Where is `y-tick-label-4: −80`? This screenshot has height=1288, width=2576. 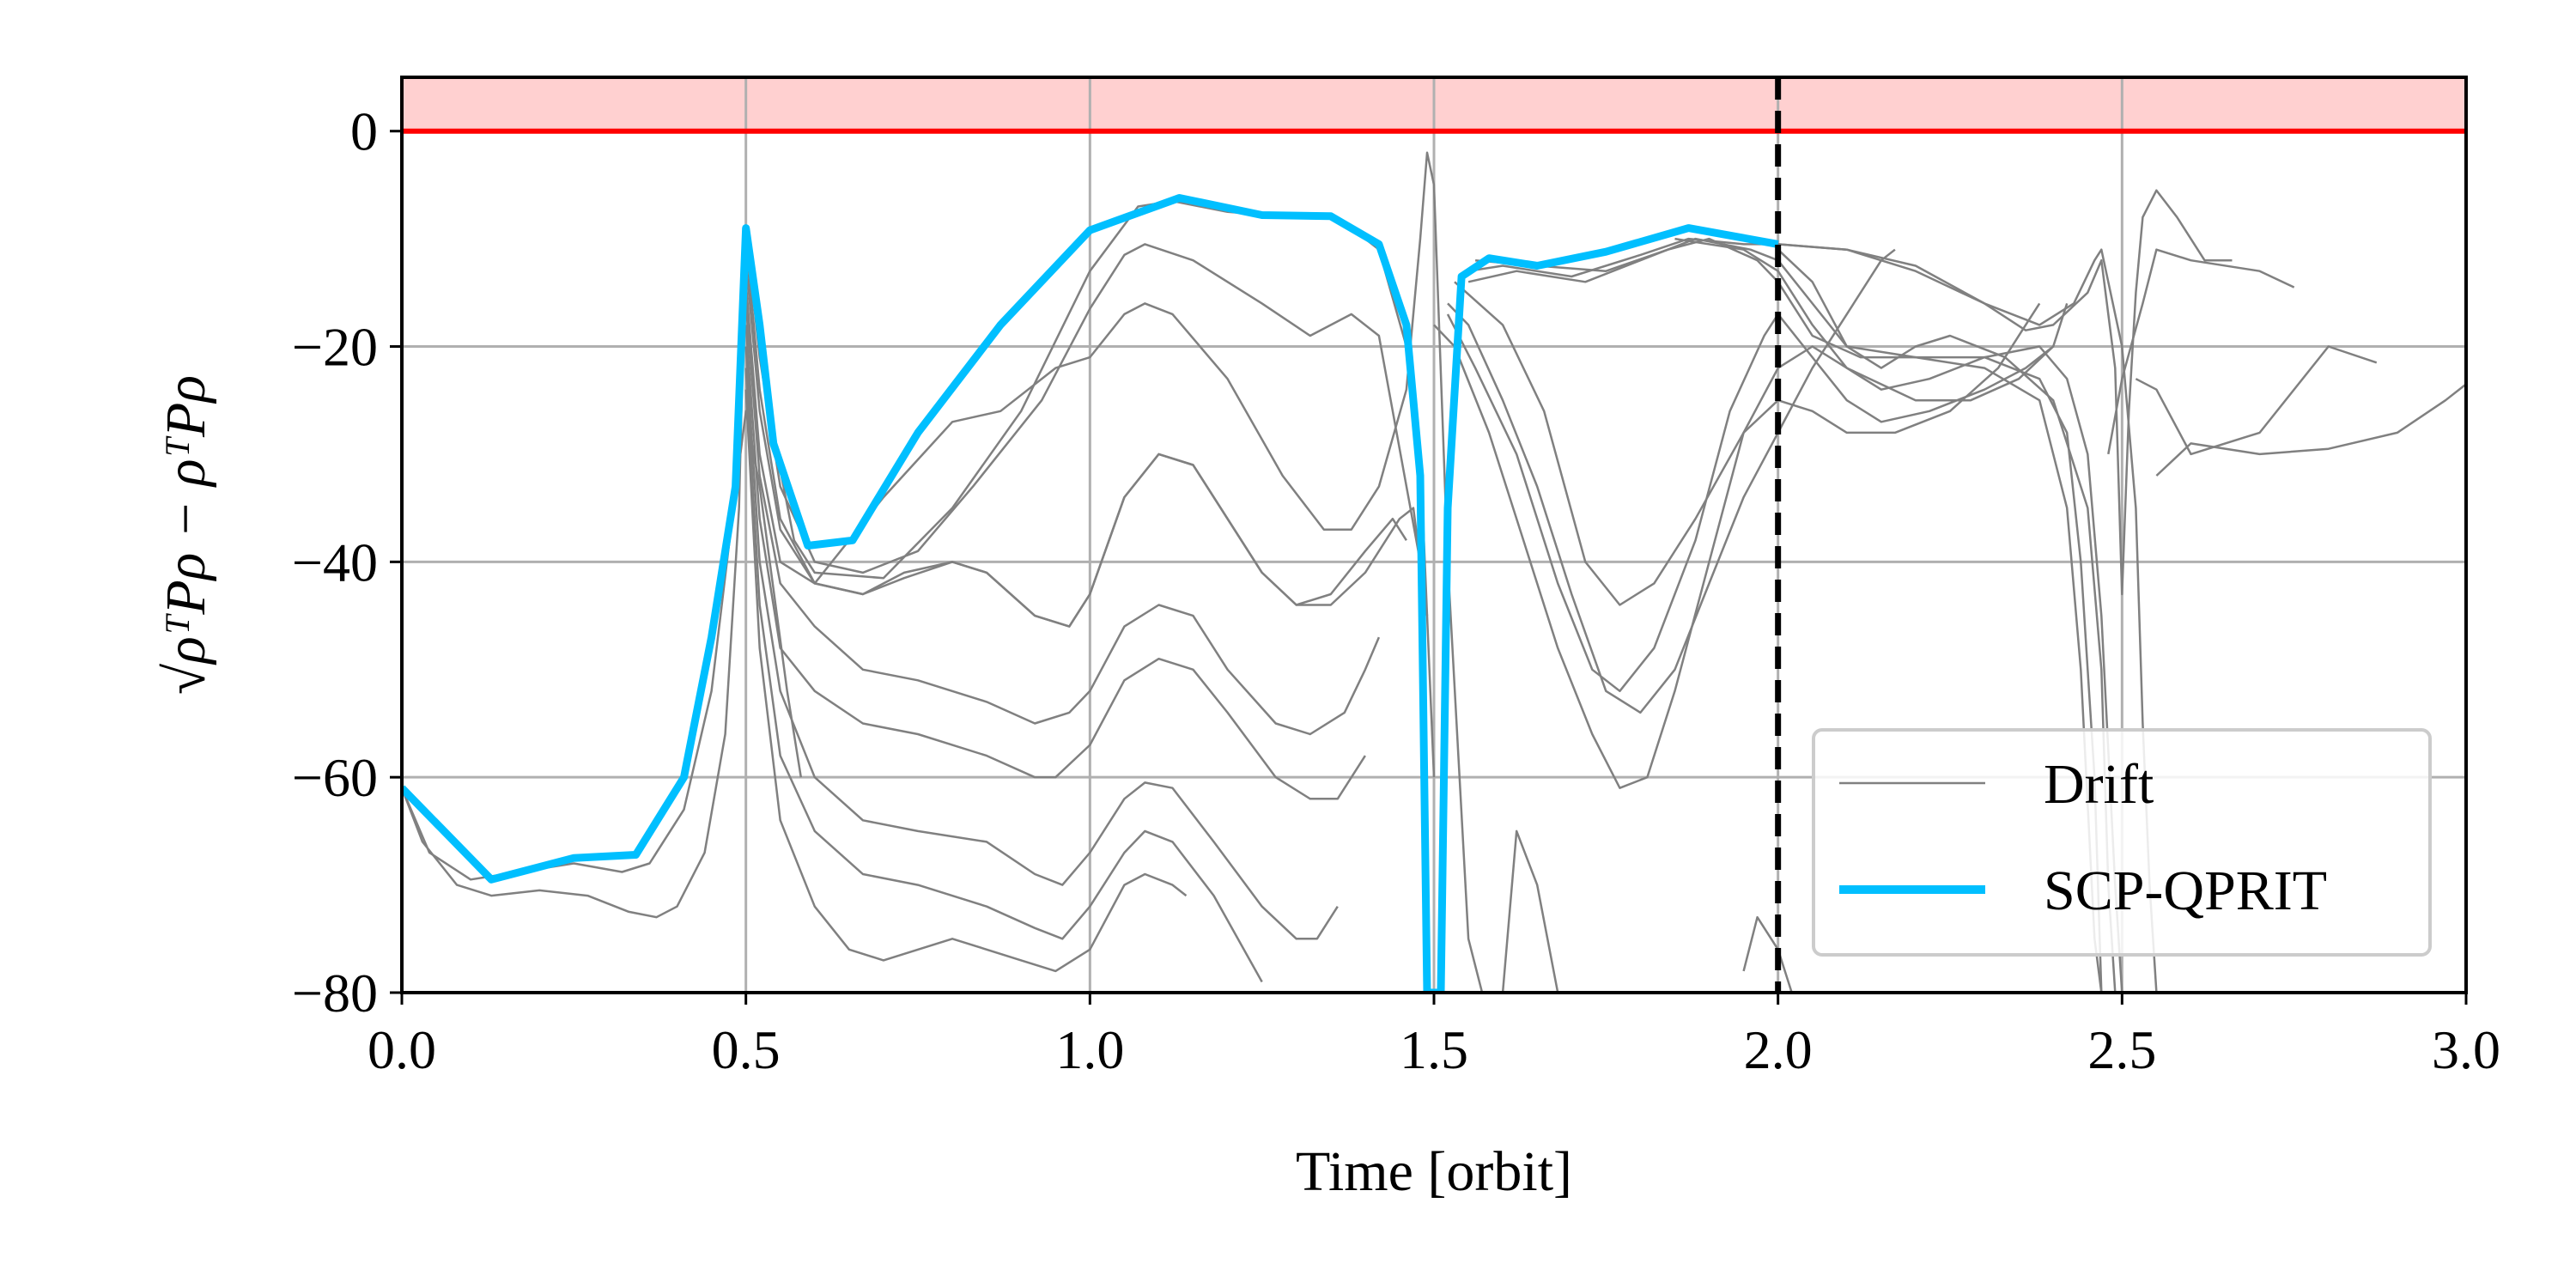
y-tick-label-4: −80 is located at coordinates (335, 994).